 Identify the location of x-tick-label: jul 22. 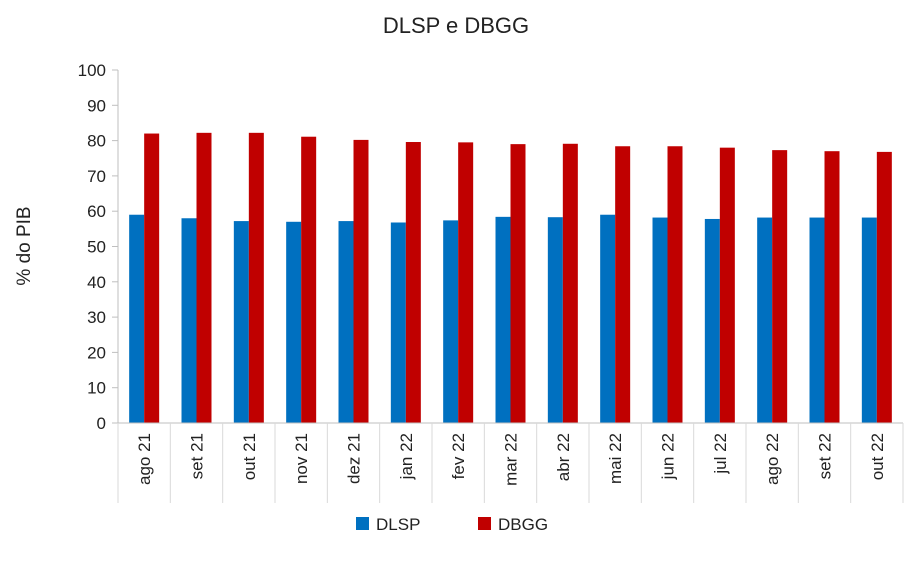
(720, 454).